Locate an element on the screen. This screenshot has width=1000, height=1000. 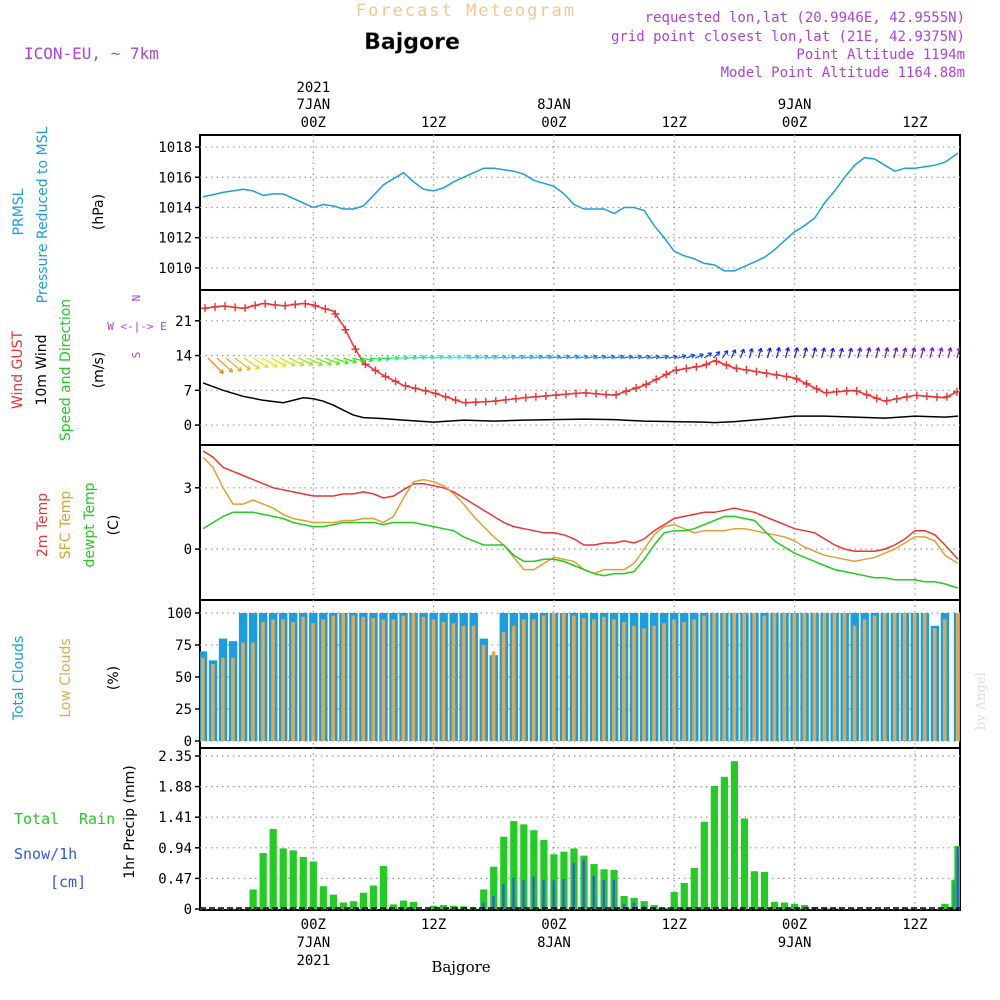
top-date-label: 7JAN is located at coordinates (313, 105).